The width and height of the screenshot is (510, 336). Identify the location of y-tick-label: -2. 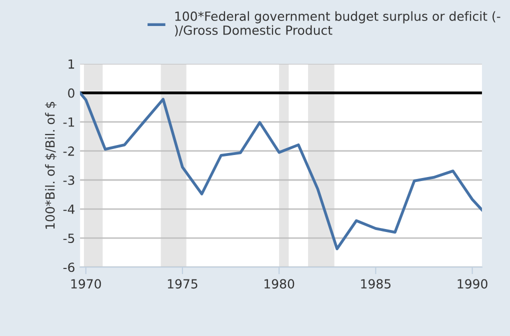
(68, 151).